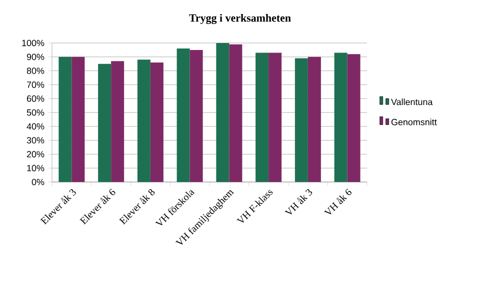 The image size is (481, 289). I want to click on y-tick-label: 50%, so click(35, 112).